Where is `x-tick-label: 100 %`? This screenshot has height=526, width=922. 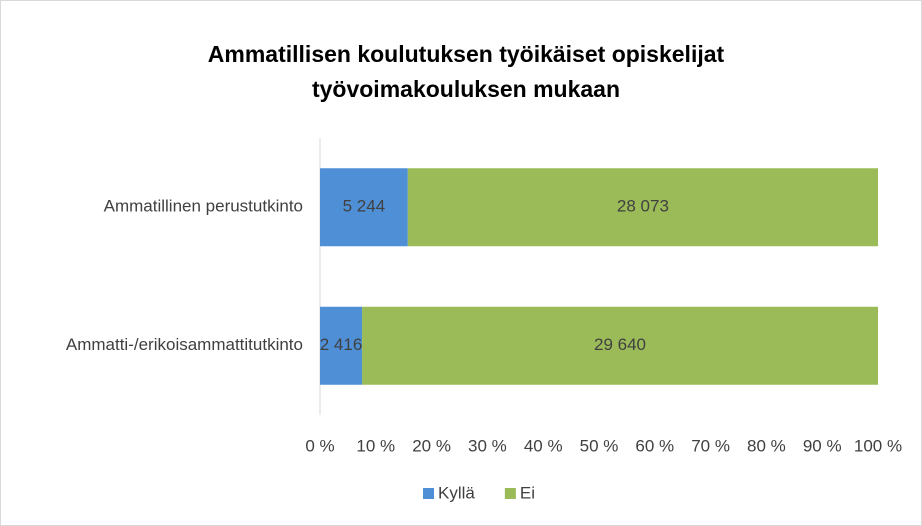
x-tick-label: 100 % is located at coordinates (878, 445).